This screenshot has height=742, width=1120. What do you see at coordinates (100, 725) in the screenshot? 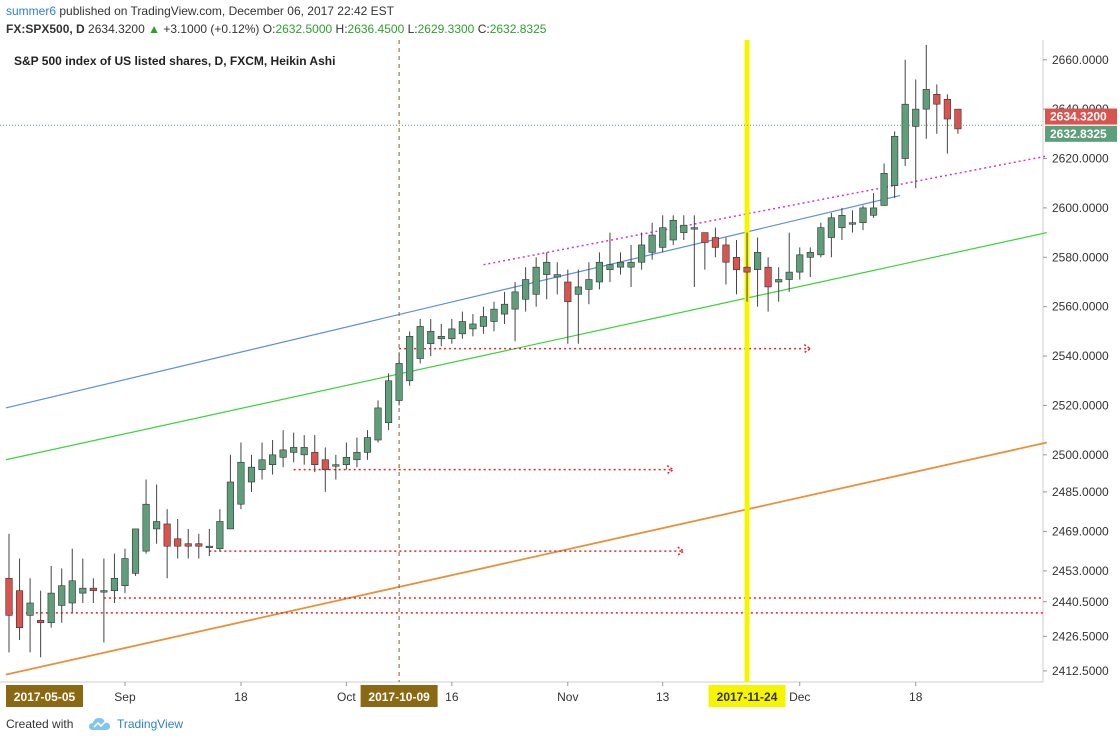
I see `tradingview-cloud-icon` at bounding box center [100, 725].